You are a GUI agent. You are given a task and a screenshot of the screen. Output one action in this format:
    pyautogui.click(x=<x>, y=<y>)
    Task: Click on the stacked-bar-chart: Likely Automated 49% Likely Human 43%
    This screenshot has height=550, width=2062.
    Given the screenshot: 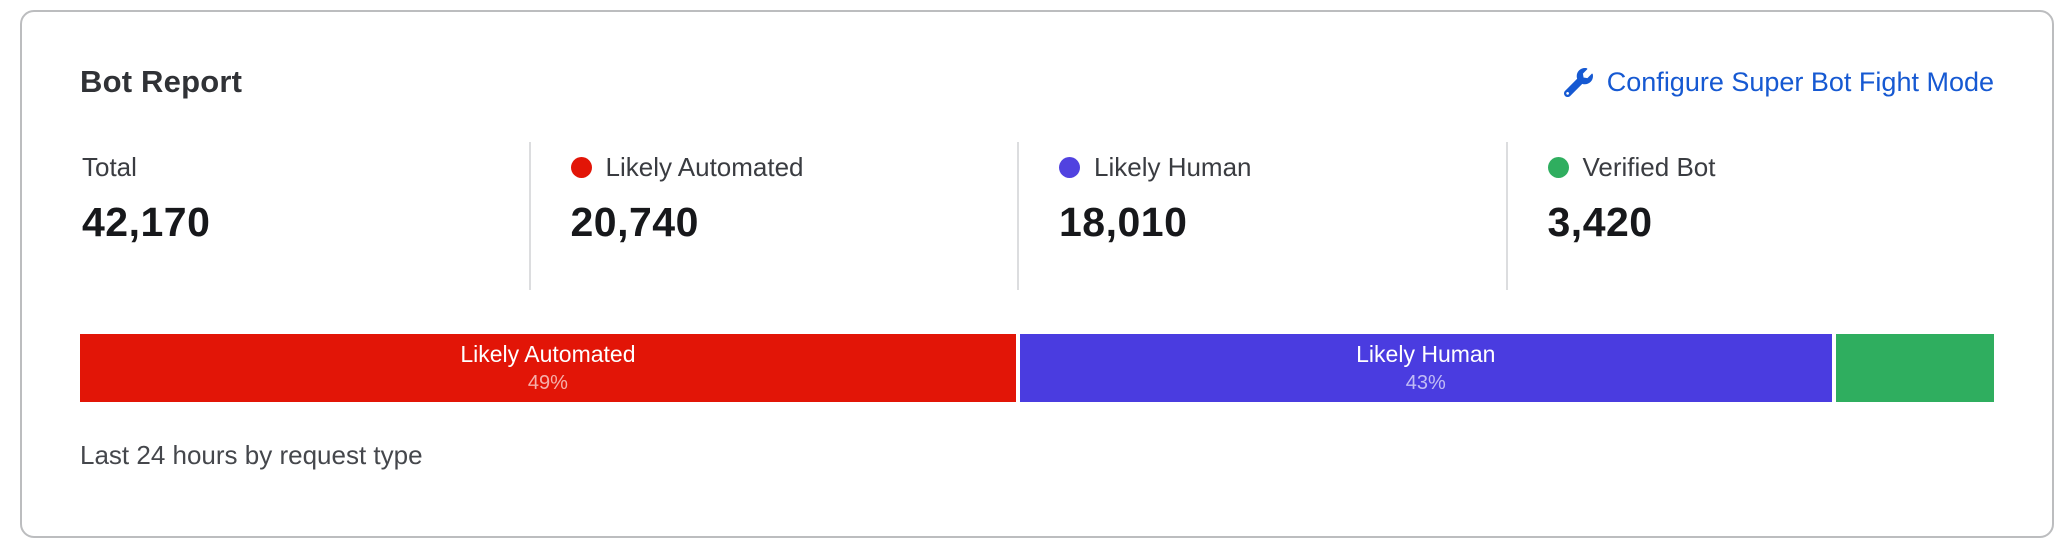 What is the action you would take?
    pyautogui.click(x=1037, y=368)
    